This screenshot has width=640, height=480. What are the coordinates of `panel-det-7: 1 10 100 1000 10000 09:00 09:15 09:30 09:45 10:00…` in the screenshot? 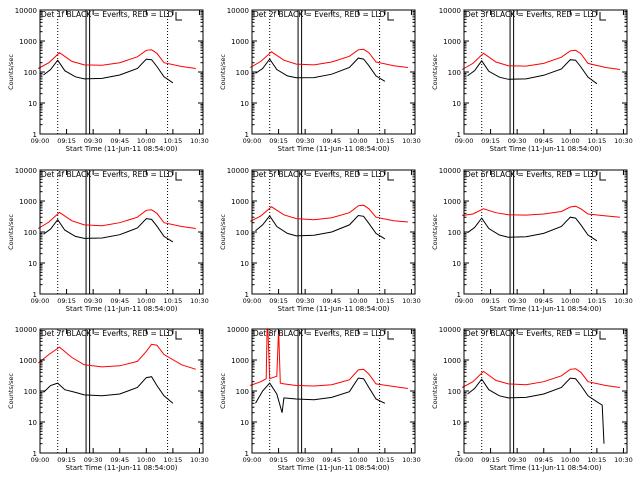 It's located at (108, 399).